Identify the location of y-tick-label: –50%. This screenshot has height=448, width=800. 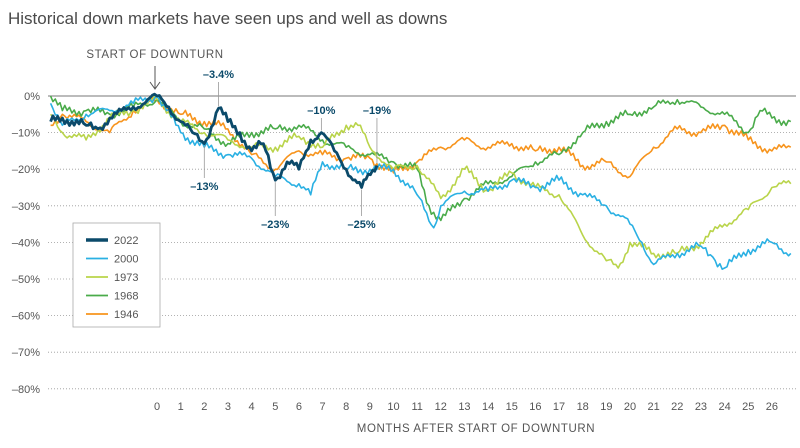
(26, 280).